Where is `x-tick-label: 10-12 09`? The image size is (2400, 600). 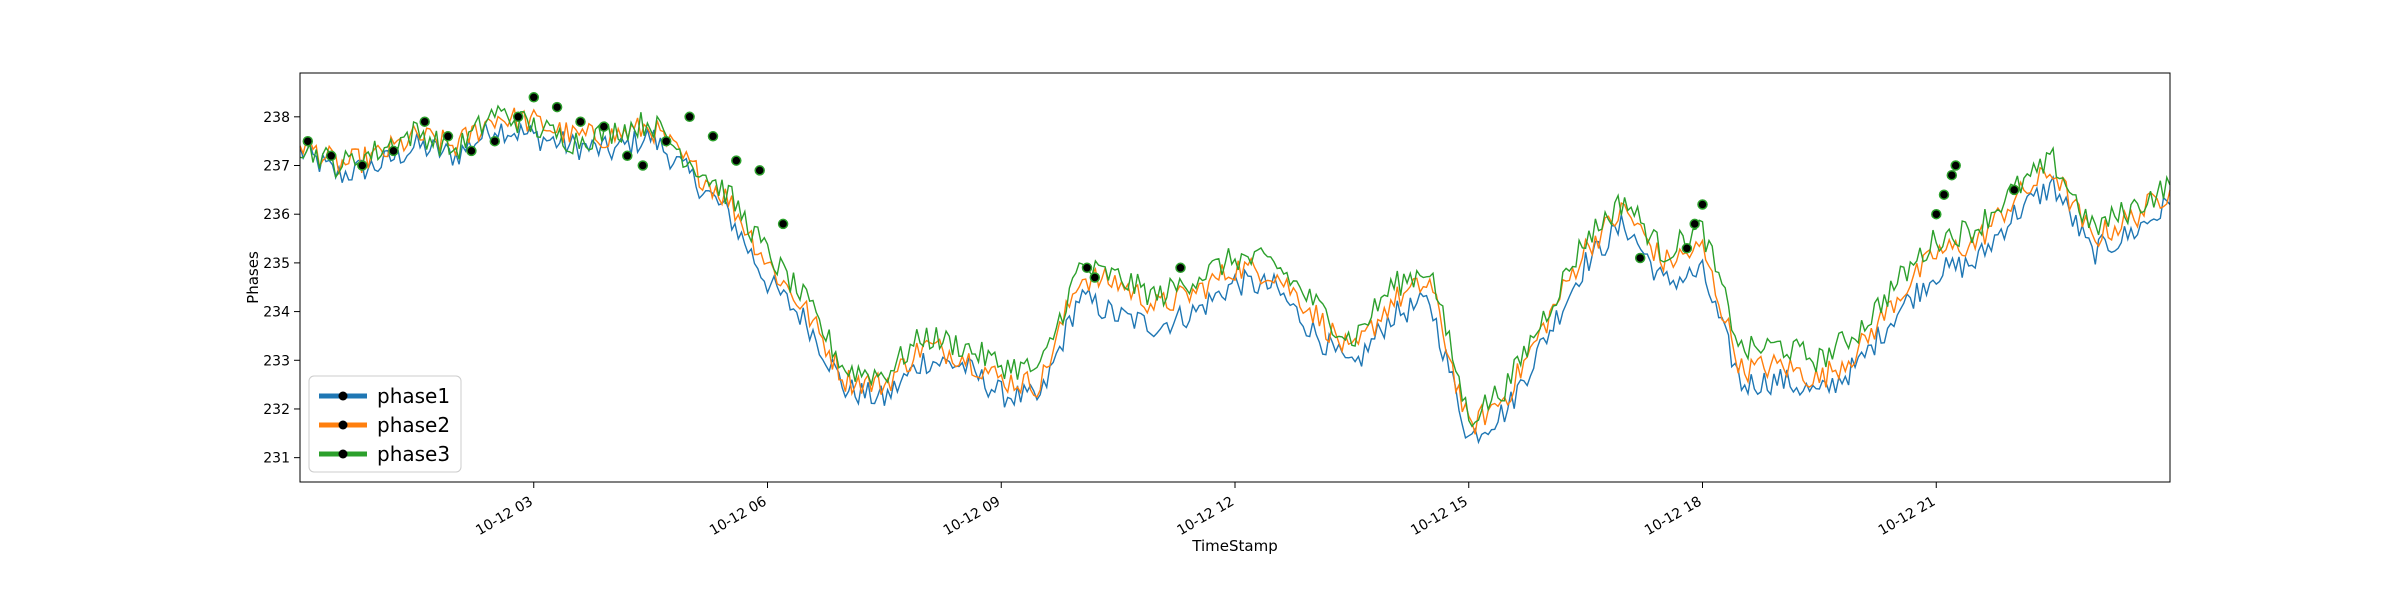
x-tick-label: 10-12 09 is located at coordinates (972, 516).